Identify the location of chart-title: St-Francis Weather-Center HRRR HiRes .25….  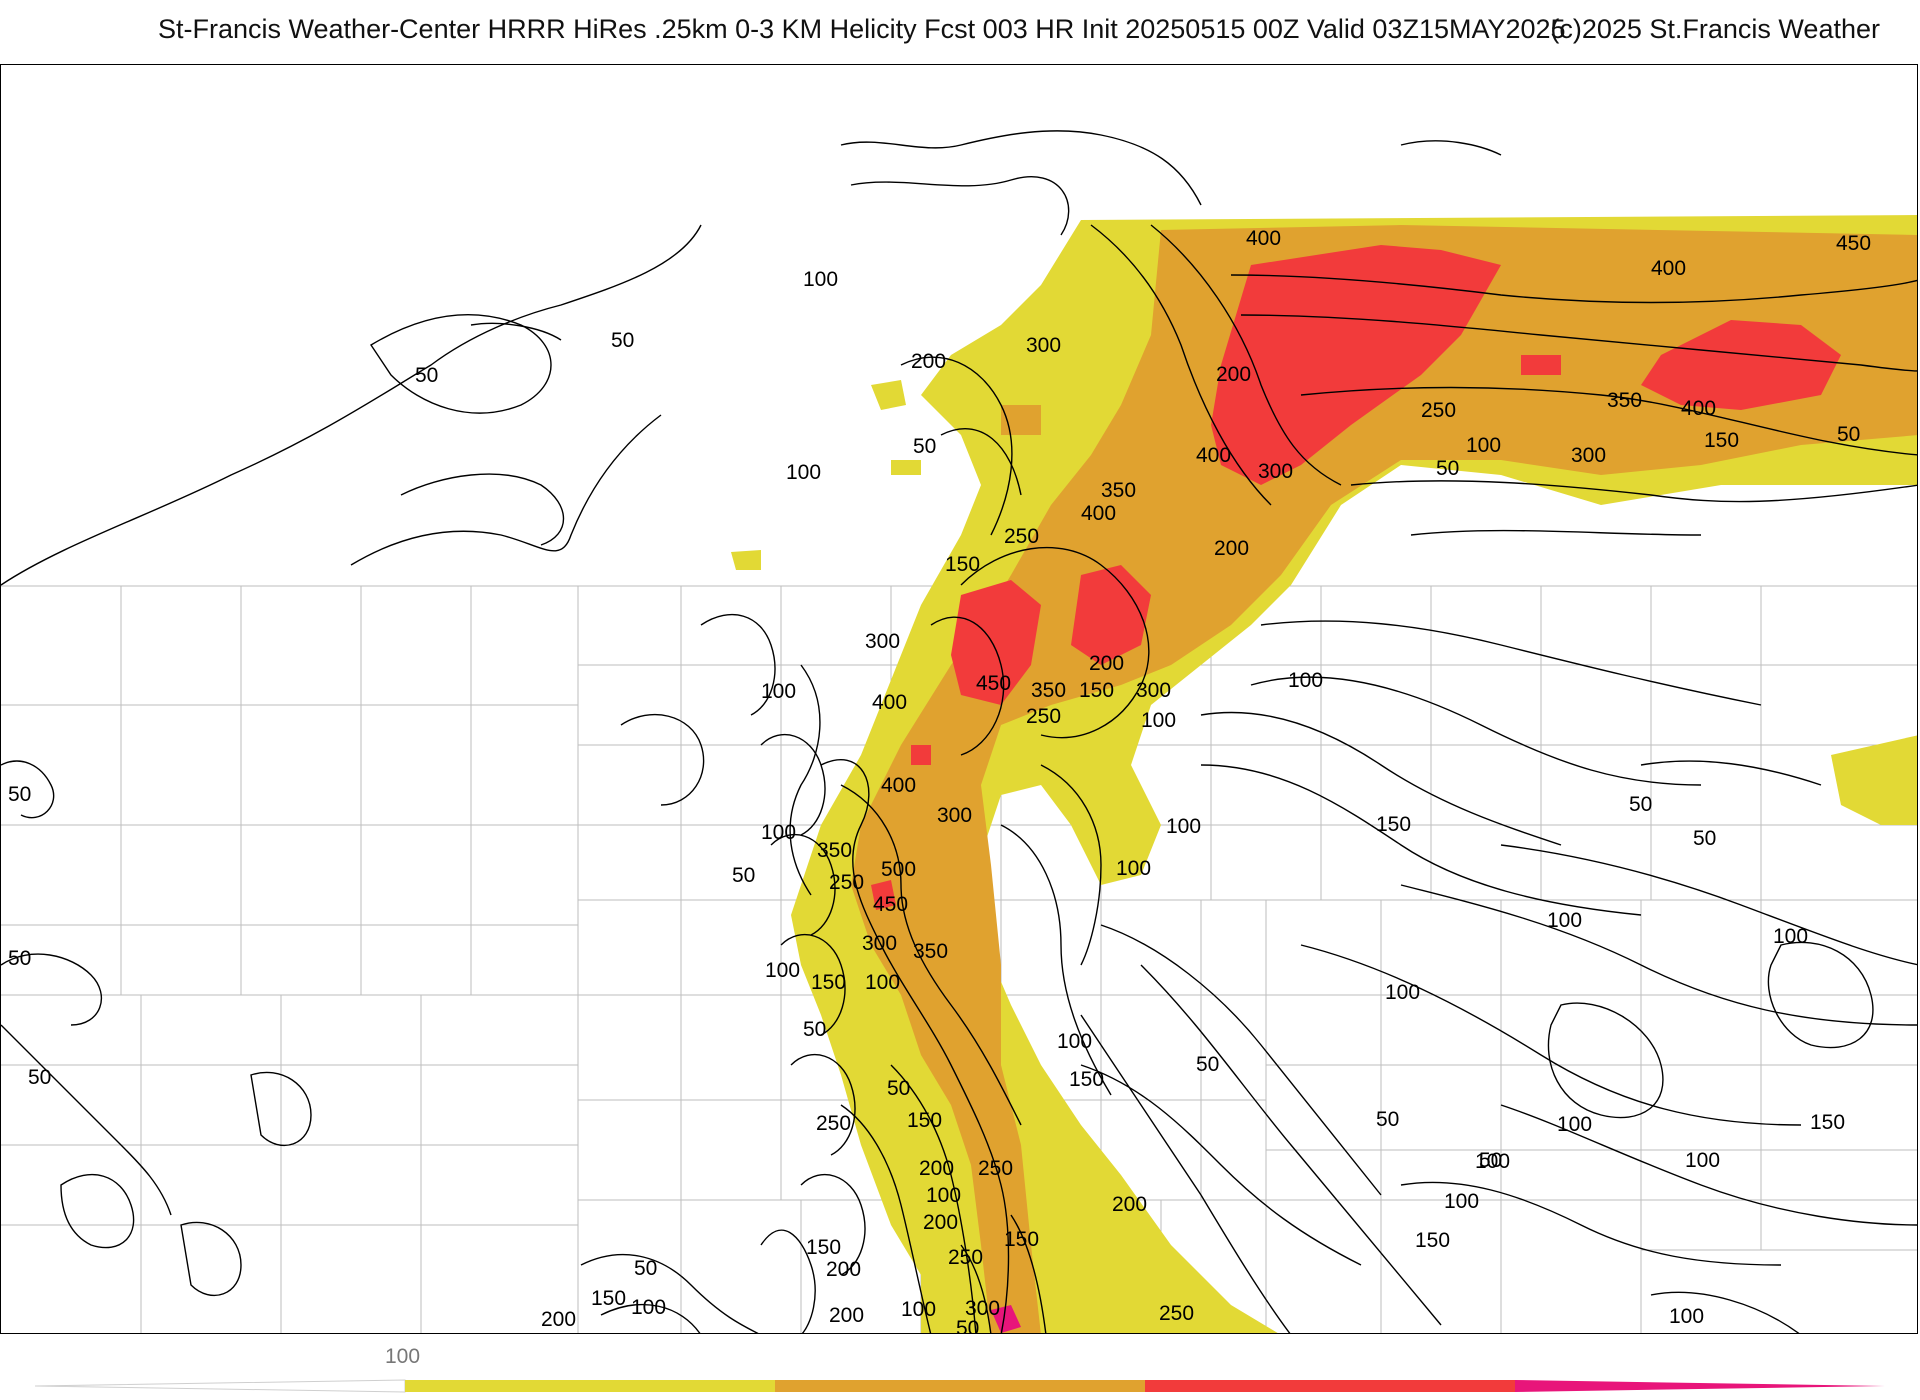
(960, 34).